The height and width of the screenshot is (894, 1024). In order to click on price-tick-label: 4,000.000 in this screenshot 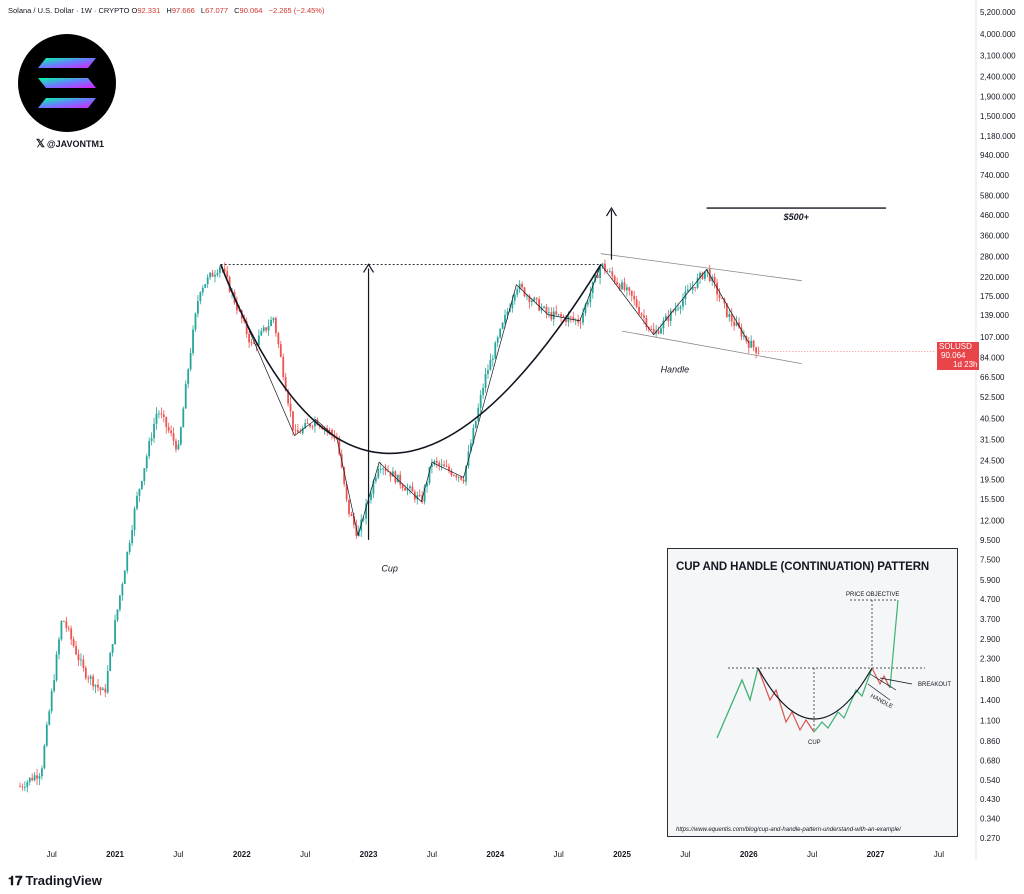, I will do `click(998, 34)`.